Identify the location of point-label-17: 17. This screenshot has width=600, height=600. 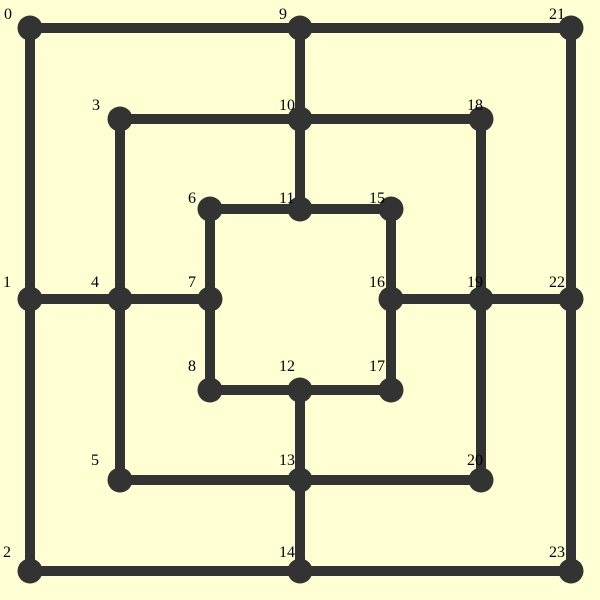
(377, 366).